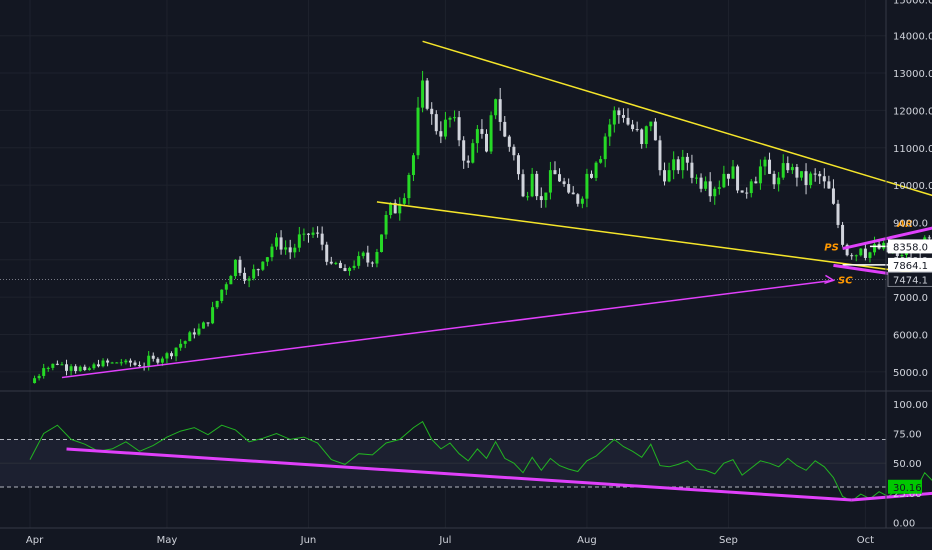  I want to click on time-tick-label: May, so click(167, 540).